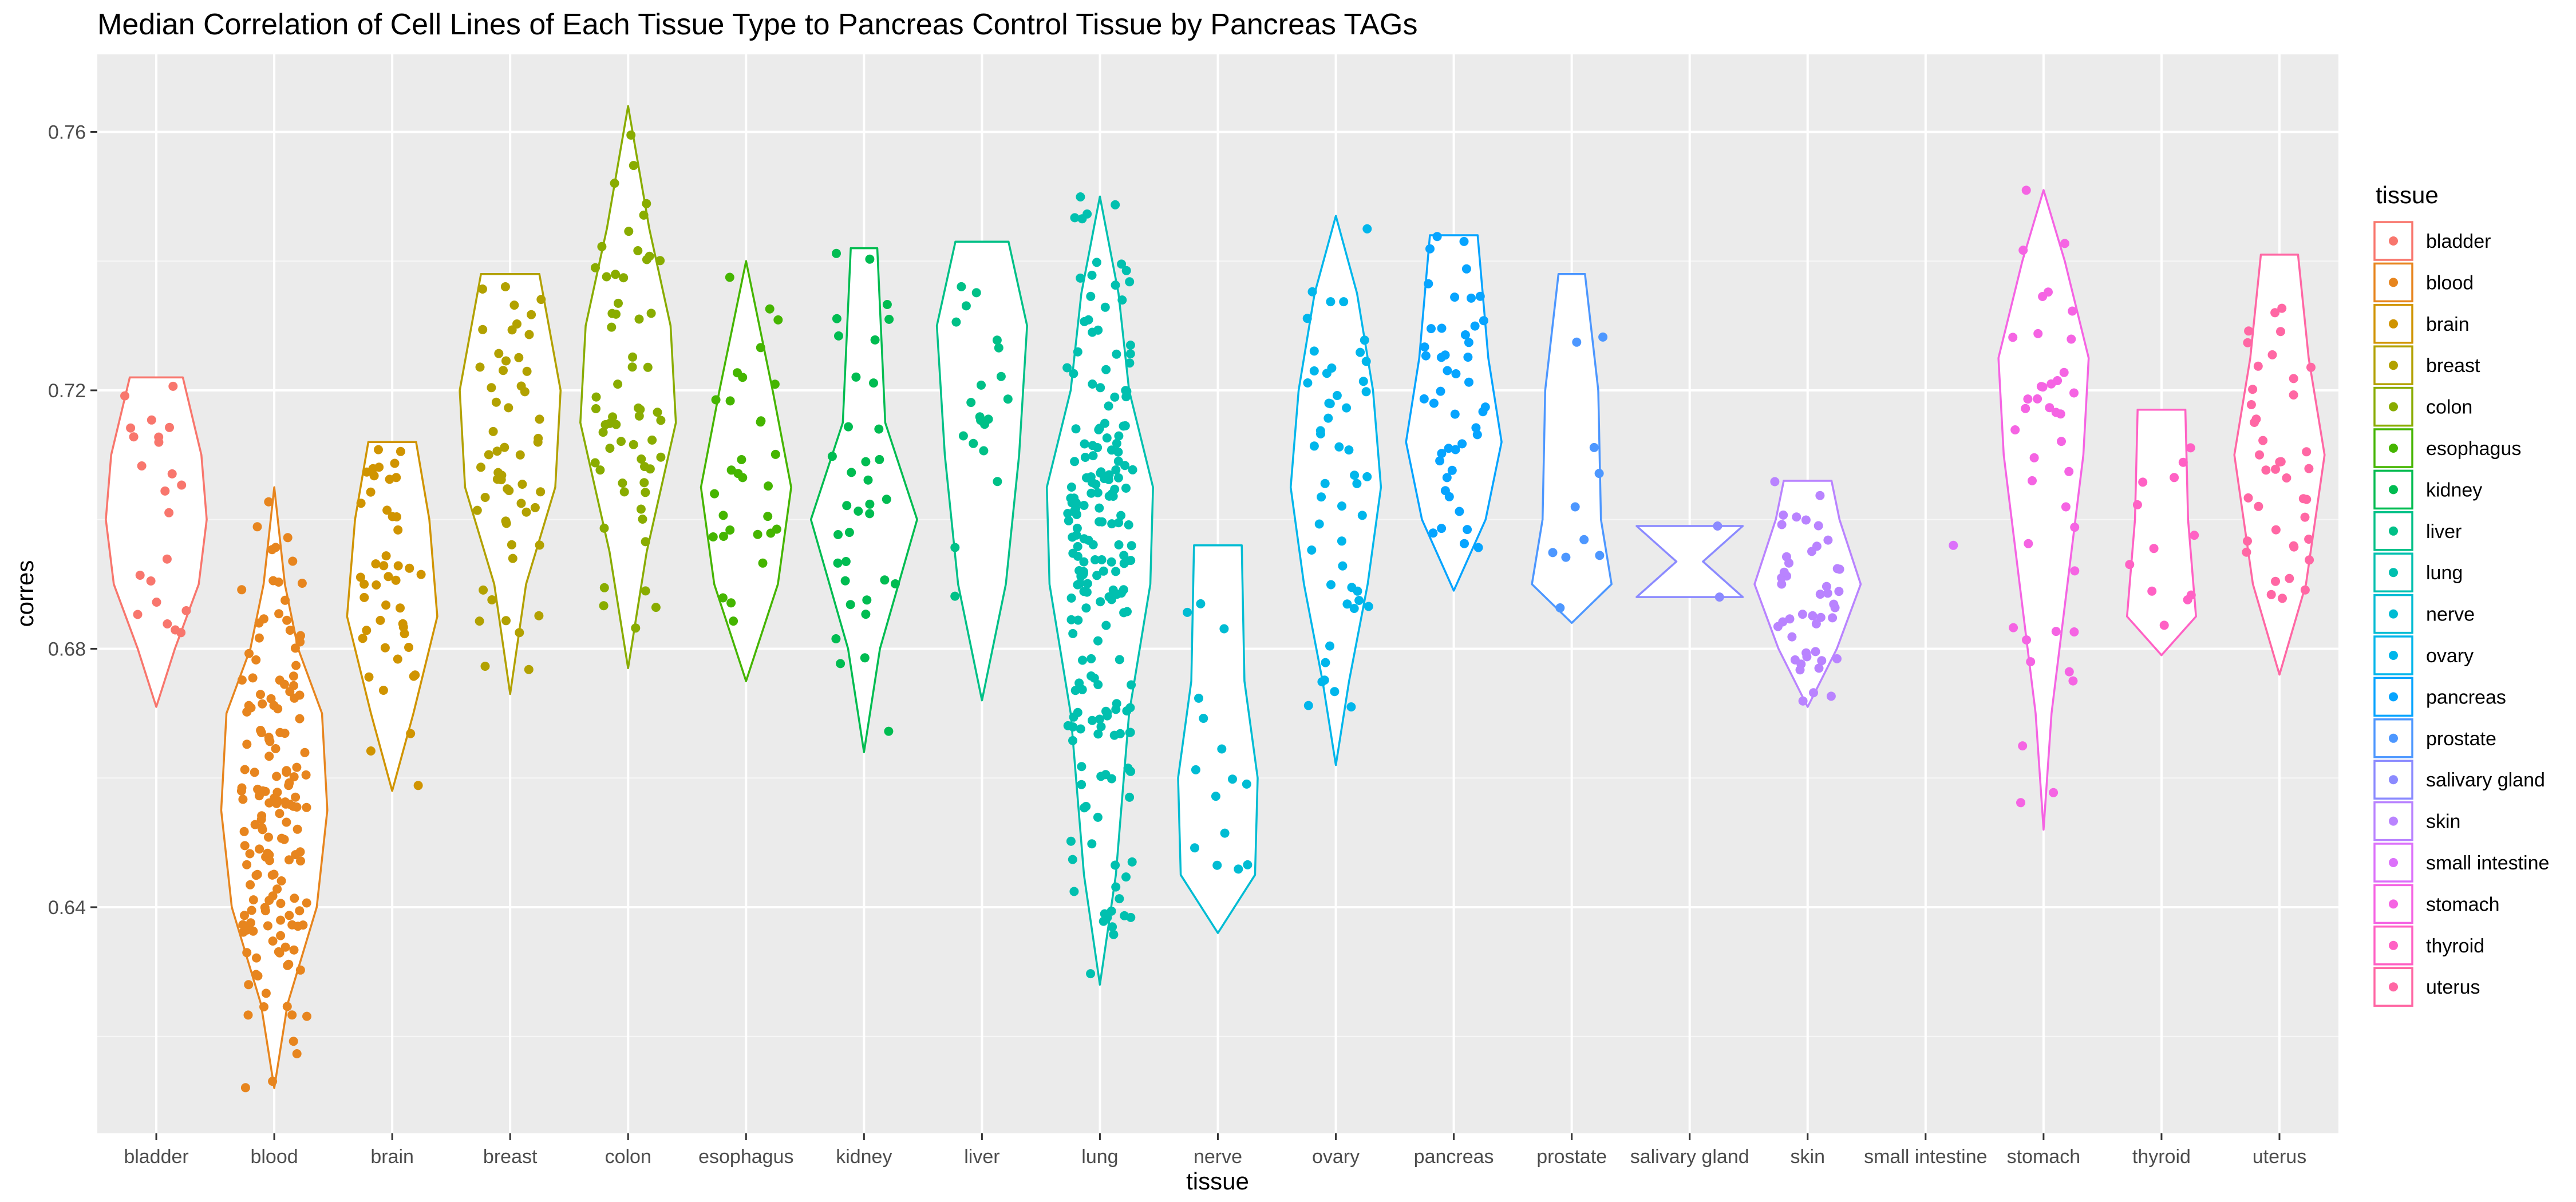 The image size is (2576, 1202). What do you see at coordinates (2461, 739) in the screenshot?
I see `legend-label: prostate` at bounding box center [2461, 739].